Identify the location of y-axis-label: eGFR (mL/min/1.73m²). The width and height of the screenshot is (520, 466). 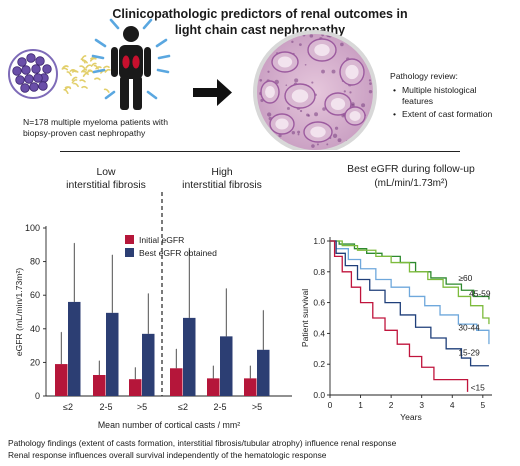
(19, 312).